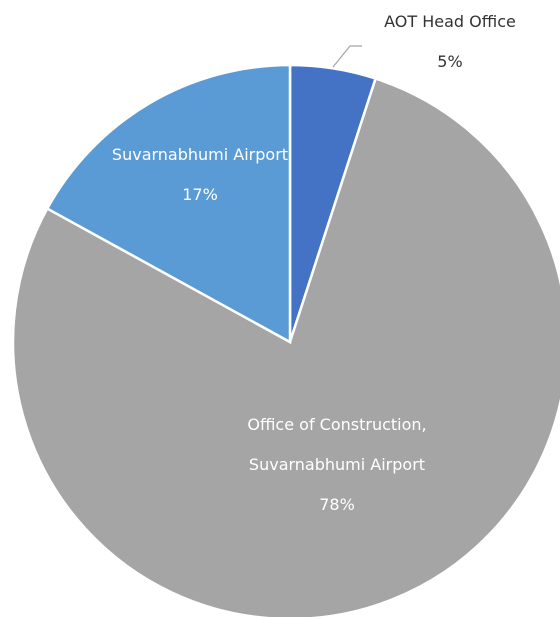  Describe the element at coordinates (200, 194) in the screenshot. I see `value-label: 17%` at that location.